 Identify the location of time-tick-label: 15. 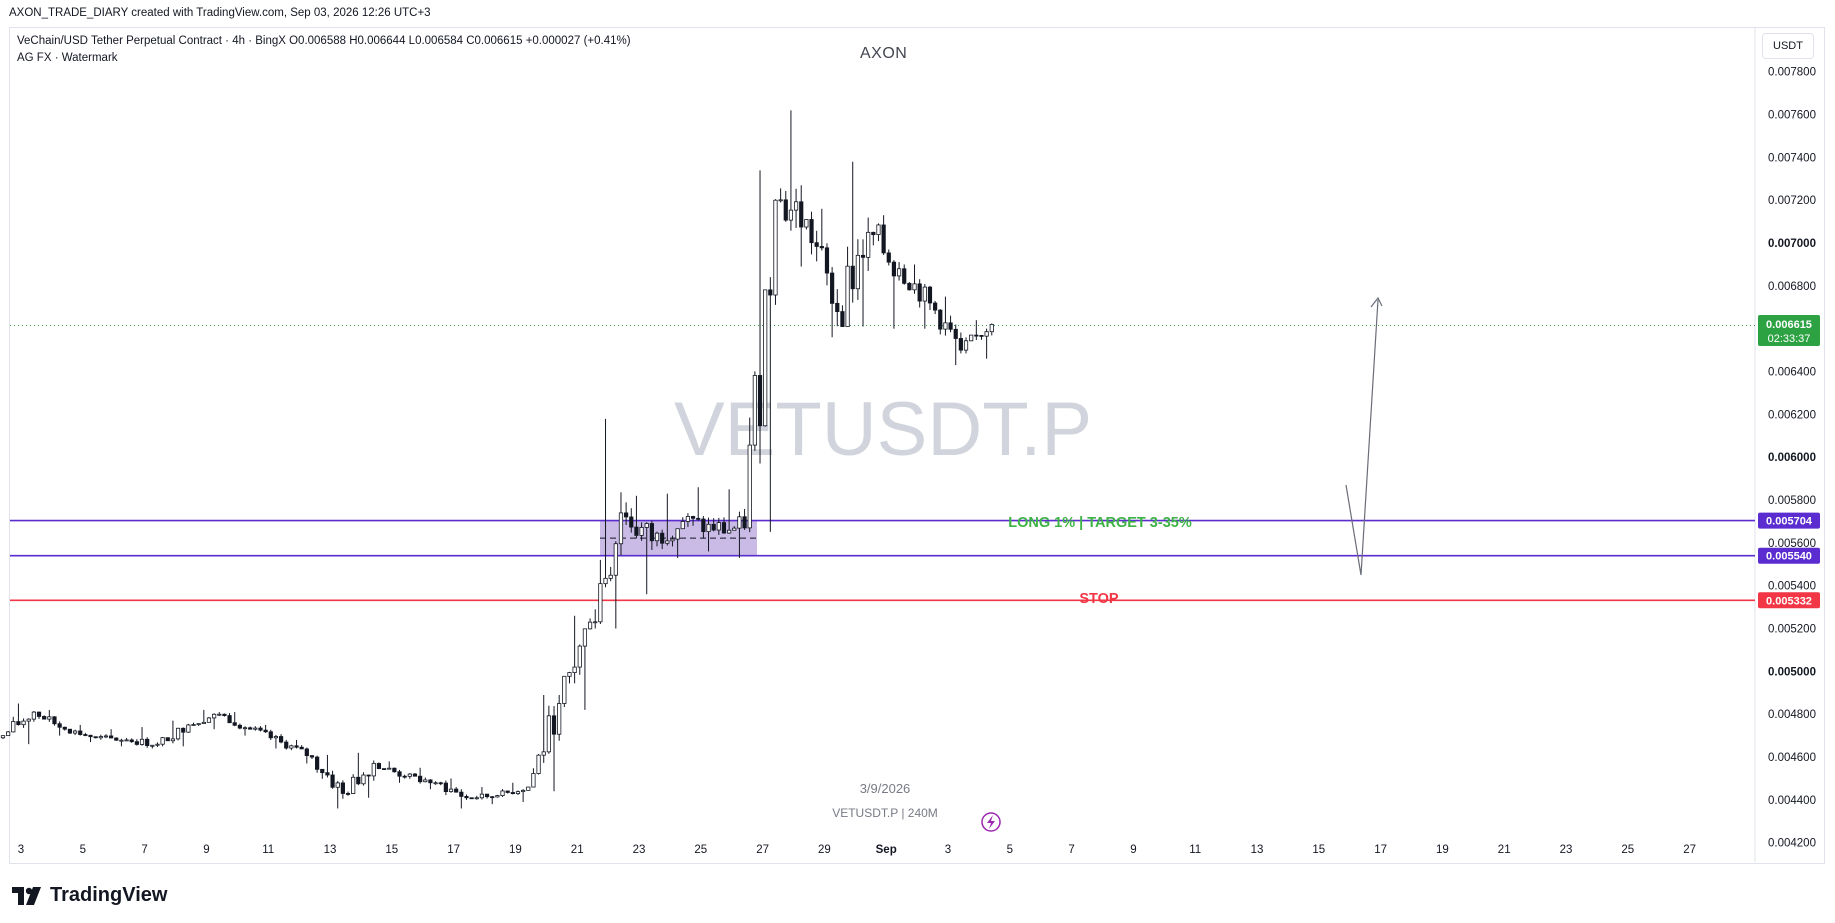
(391, 850).